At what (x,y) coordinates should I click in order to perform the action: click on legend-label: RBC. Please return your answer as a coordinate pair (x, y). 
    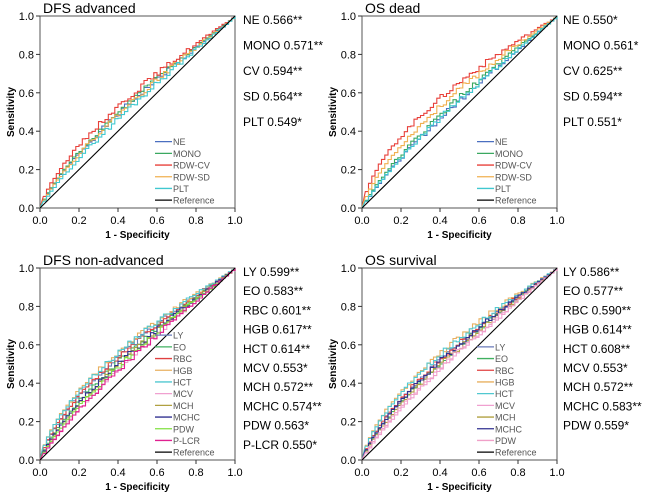
    Looking at the image, I should click on (505, 371).